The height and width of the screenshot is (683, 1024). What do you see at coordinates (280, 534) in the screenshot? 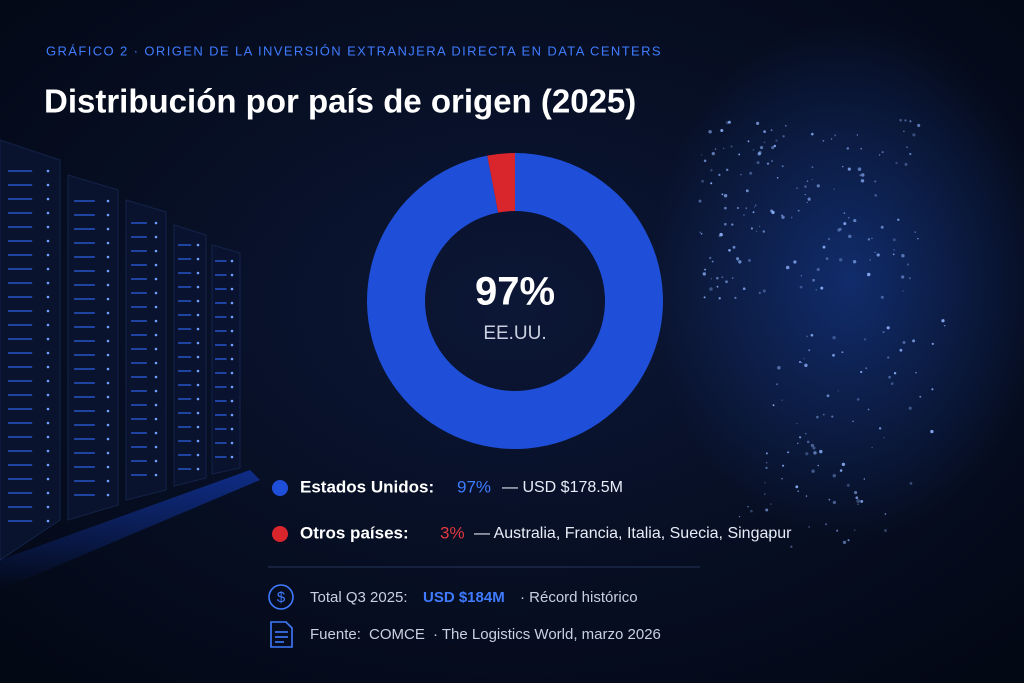
I see `legend-dot` at bounding box center [280, 534].